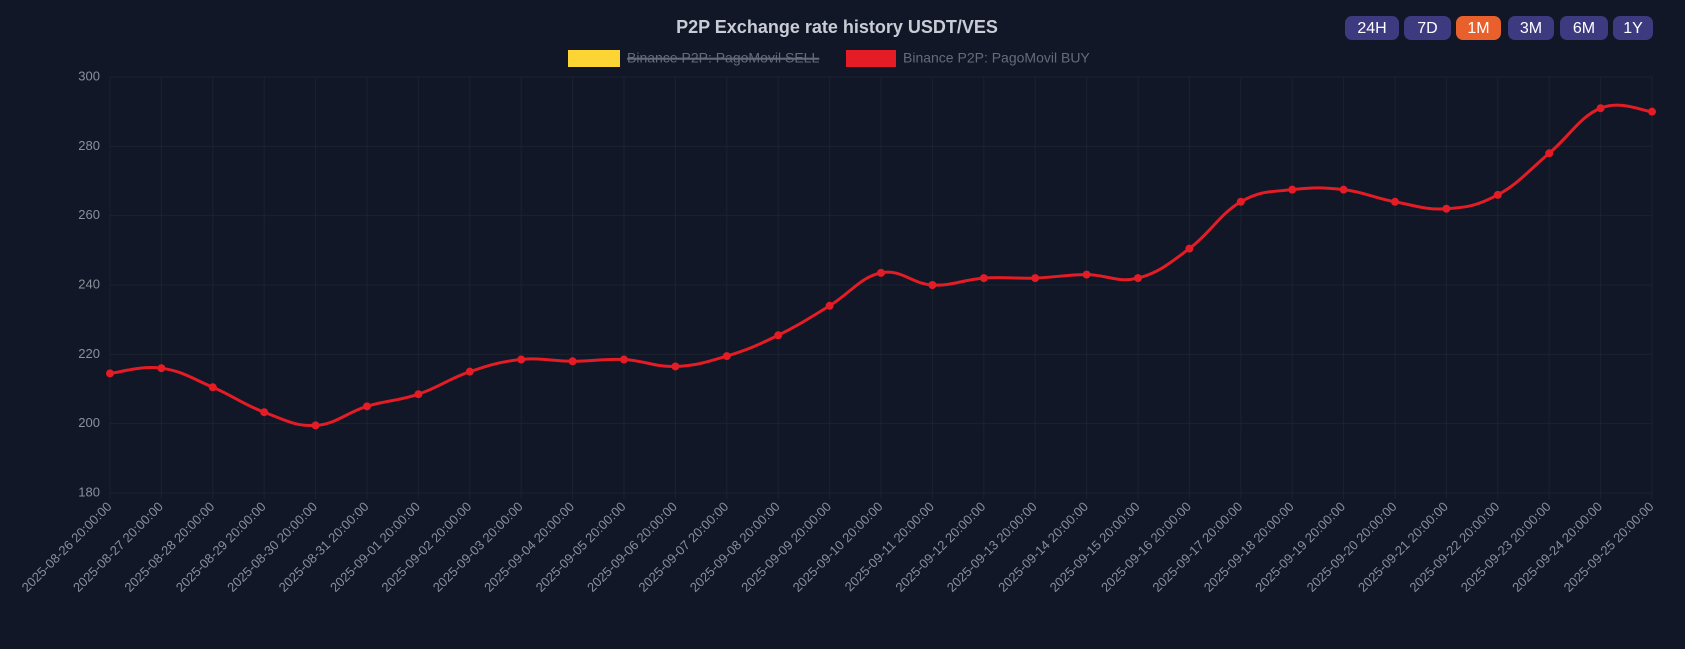 The height and width of the screenshot is (649, 1685). What do you see at coordinates (89, 422) in the screenshot?
I see `y-tick-label: 200` at bounding box center [89, 422].